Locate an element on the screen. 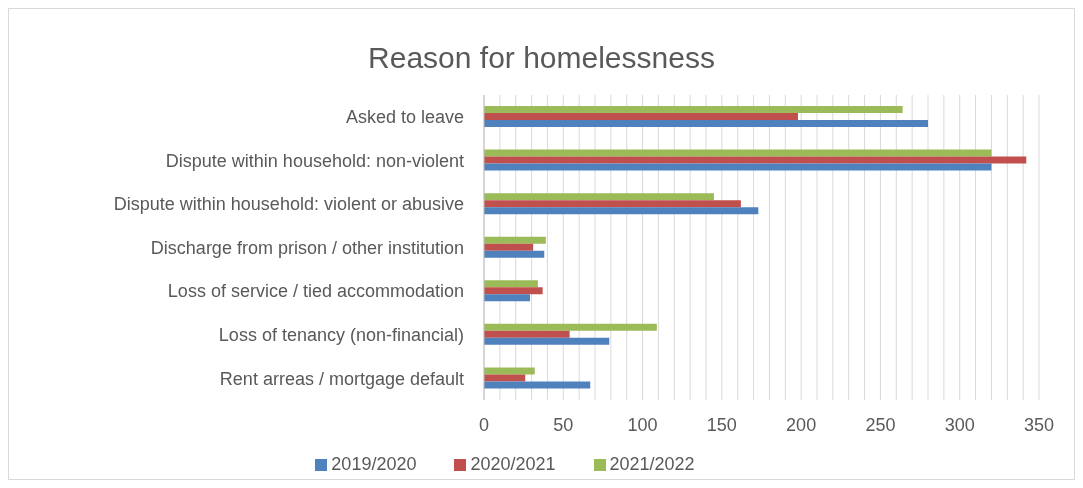 The width and height of the screenshot is (1083, 488). x-tick-label: 200 is located at coordinates (801, 424).